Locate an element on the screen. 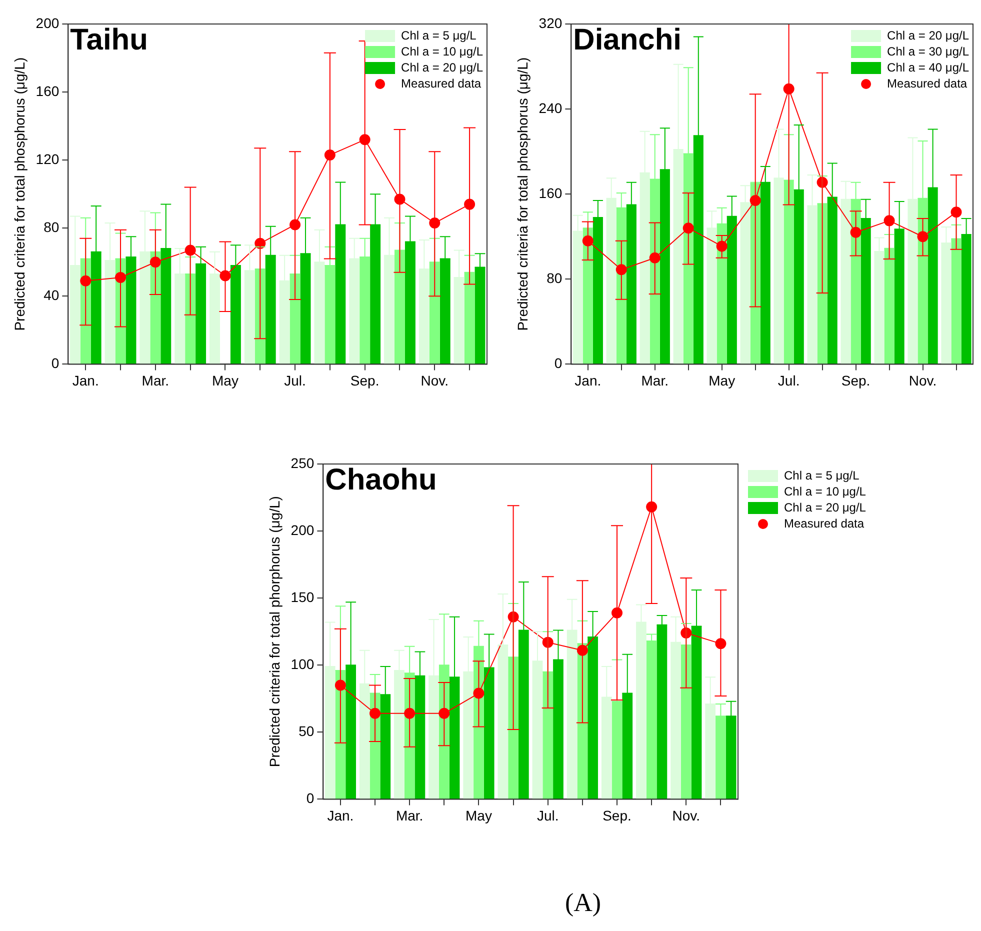 This screenshot has width=981, height=931. chart-title: Dianchi is located at coordinates (627, 39).